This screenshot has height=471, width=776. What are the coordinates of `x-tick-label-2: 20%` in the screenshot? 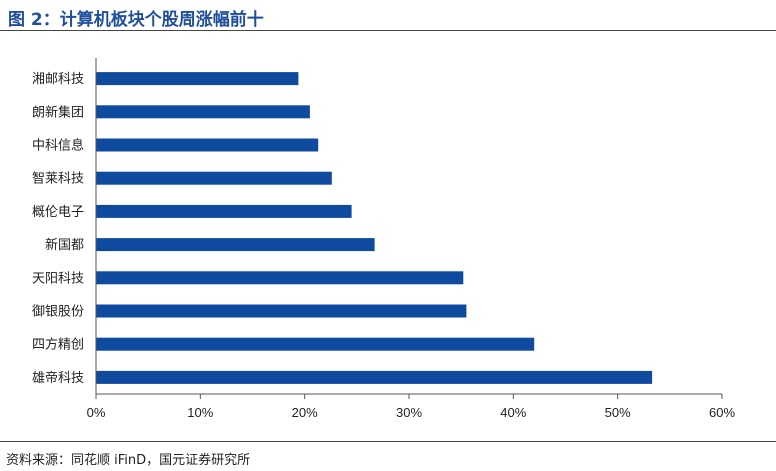 It's located at (305, 412).